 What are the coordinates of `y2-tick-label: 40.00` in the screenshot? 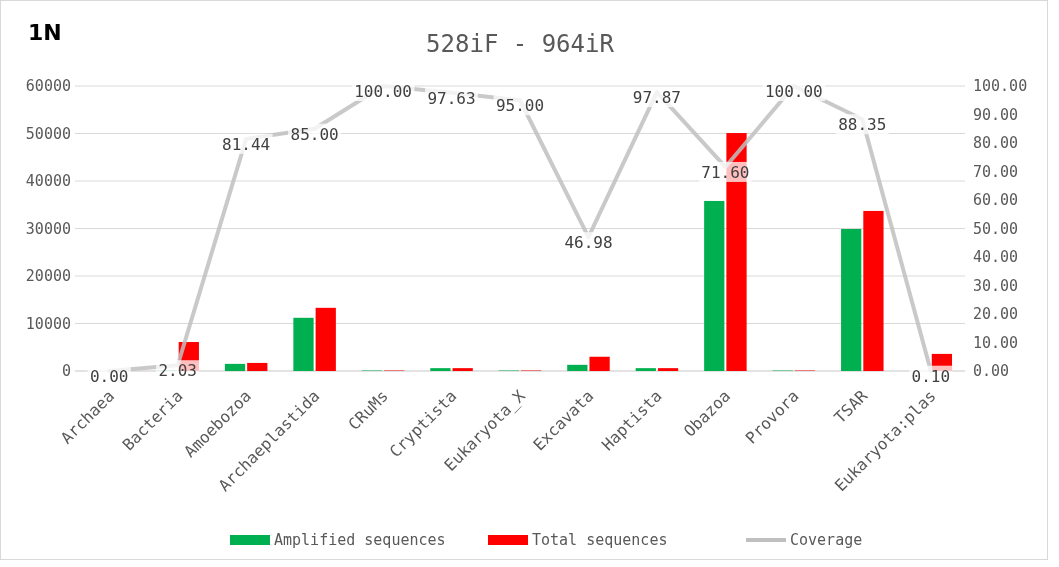 It's located at (996, 257).